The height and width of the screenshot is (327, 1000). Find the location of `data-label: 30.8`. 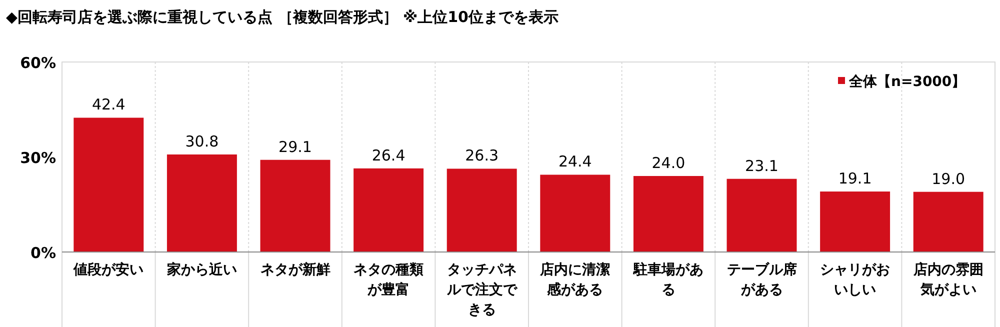

data-label: 30.8 is located at coordinates (202, 141).